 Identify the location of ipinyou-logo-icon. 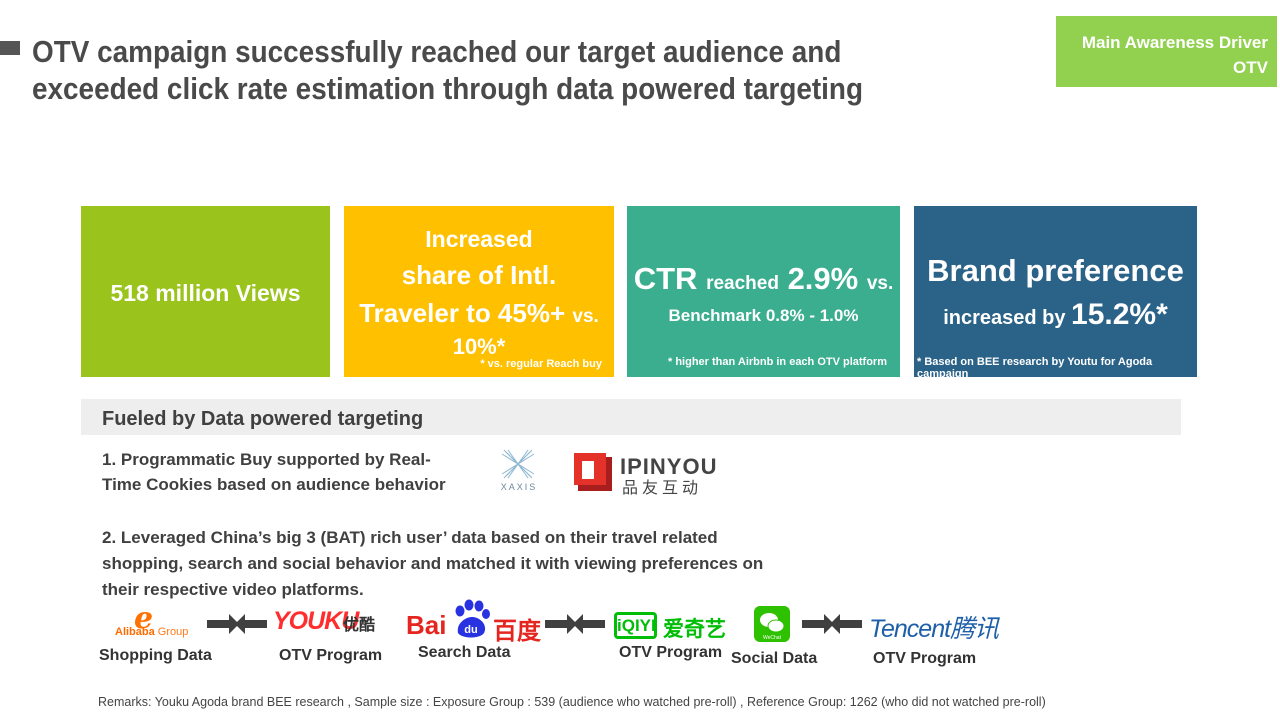
(593, 472).